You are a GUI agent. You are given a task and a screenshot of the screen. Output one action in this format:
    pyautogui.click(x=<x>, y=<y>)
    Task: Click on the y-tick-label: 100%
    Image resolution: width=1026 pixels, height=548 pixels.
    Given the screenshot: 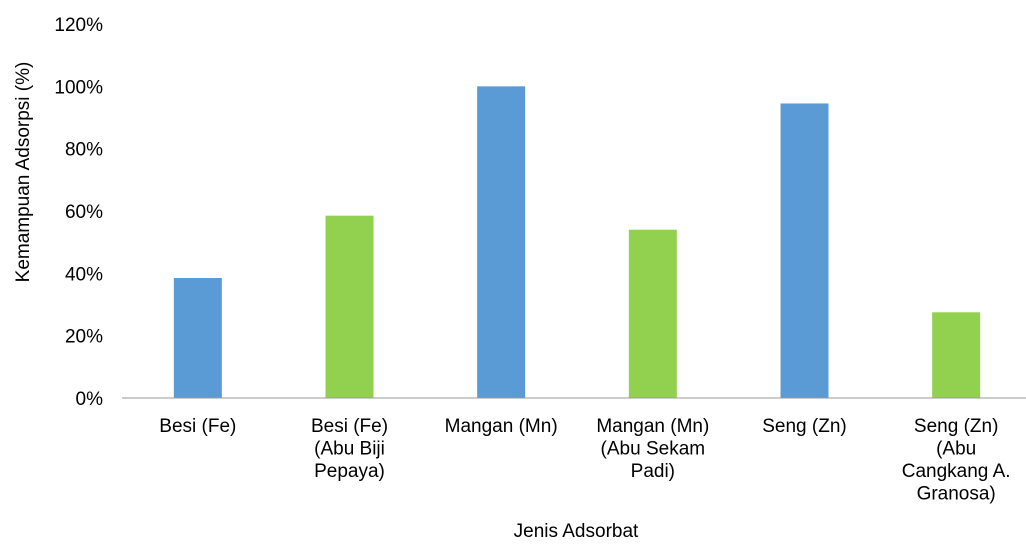 What is the action you would take?
    pyautogui.click(x=78, y=87)
    